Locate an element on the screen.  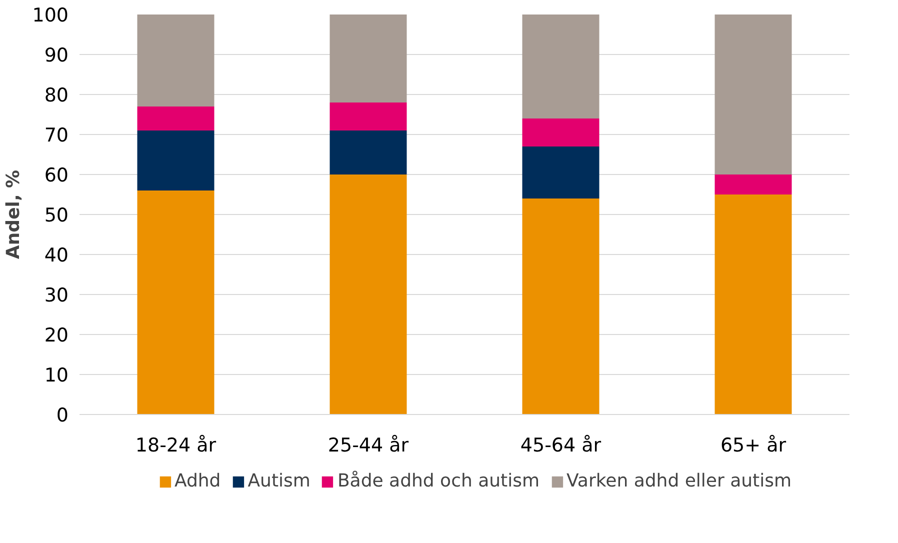
x-tick-label: 18-24 år is located at coordinates (175, 445).